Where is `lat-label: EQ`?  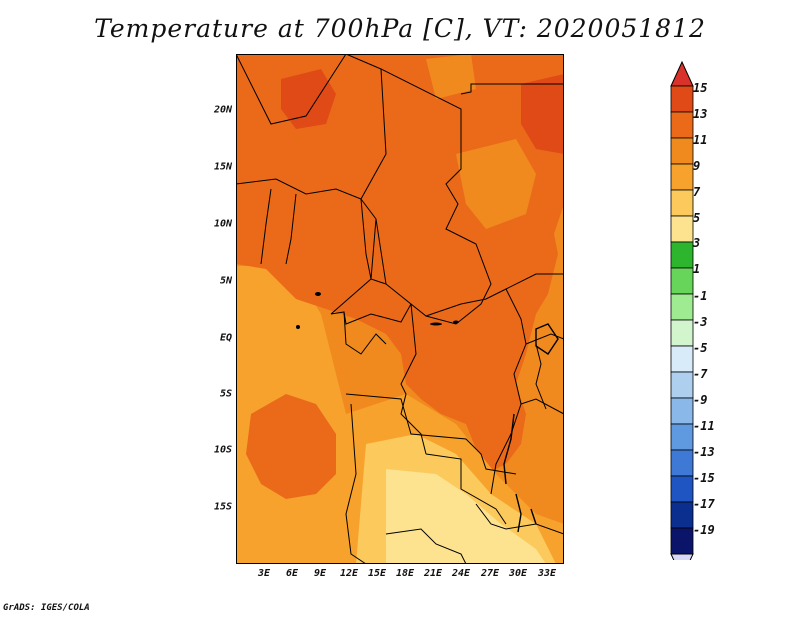 lat-label: EQ is located at coordinates (225, 338).